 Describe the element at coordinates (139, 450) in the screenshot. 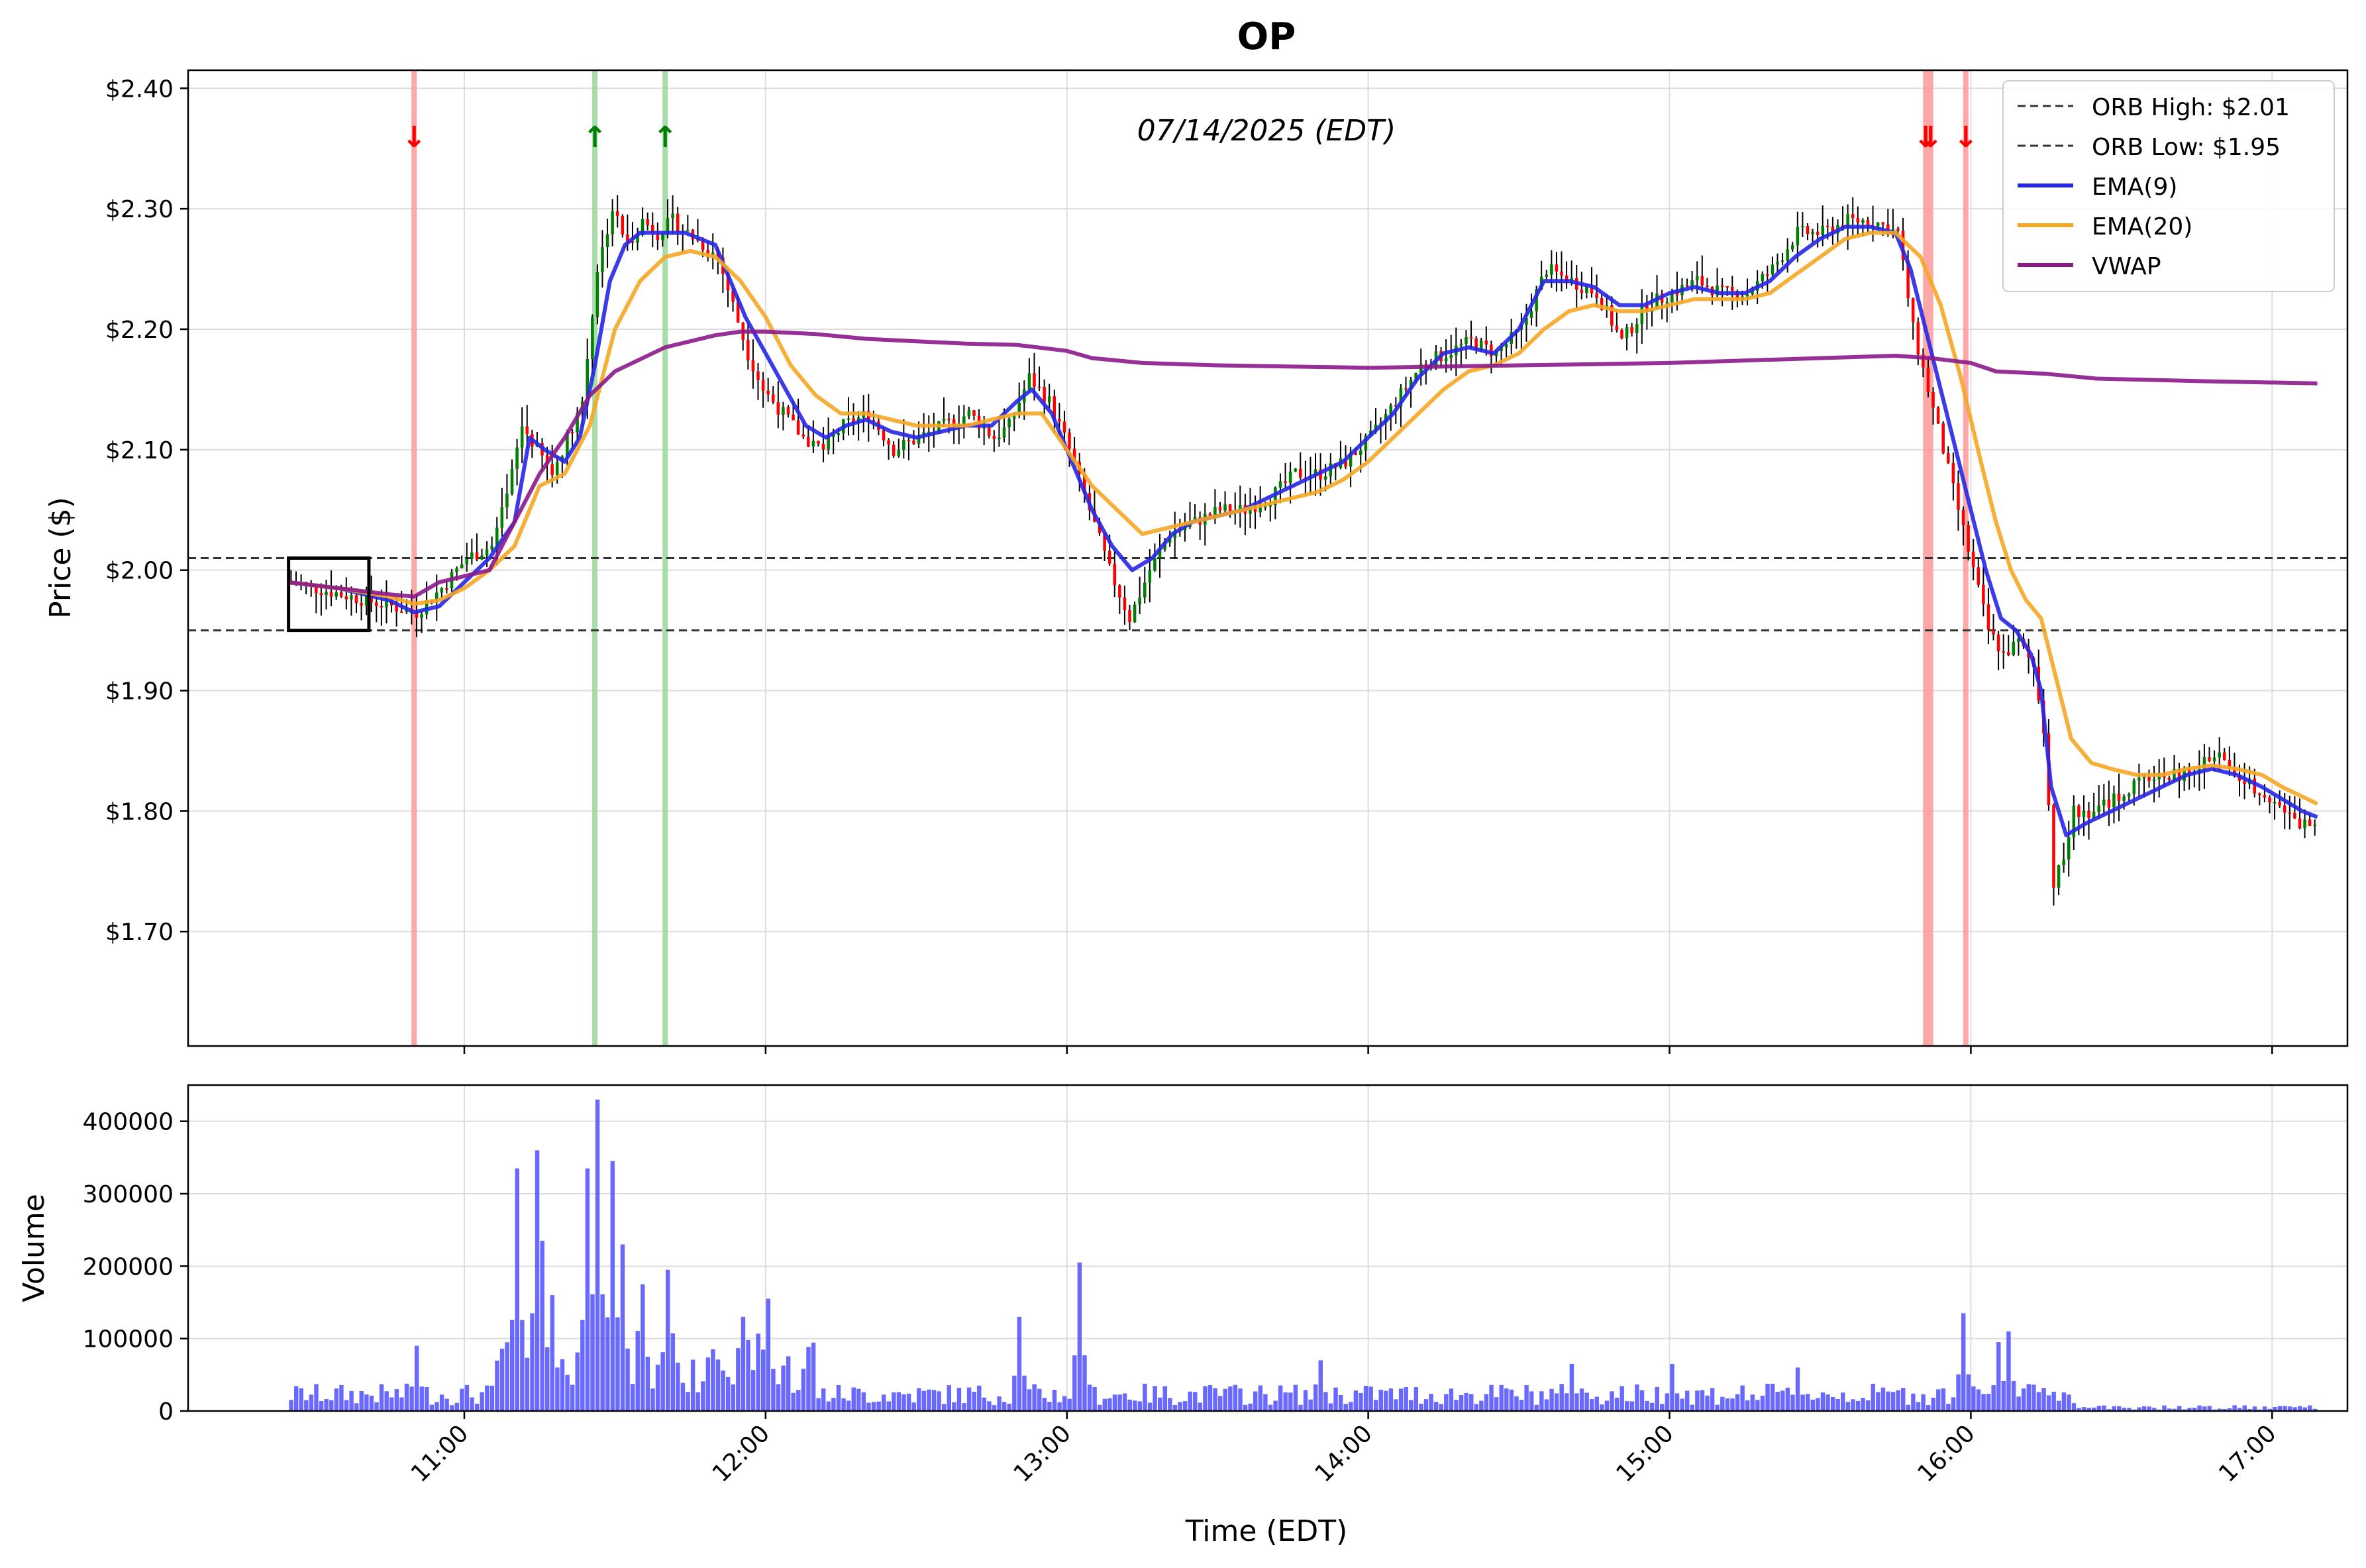

I see `price-y-tick-label: $2.10` at that location.